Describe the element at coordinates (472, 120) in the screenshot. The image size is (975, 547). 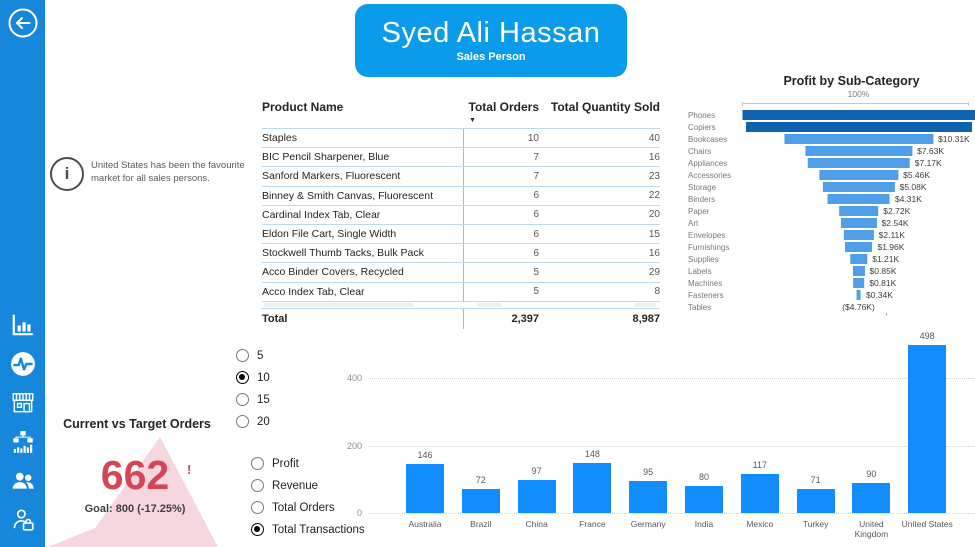
I see `sort-descending-icon: ▼` at that location.